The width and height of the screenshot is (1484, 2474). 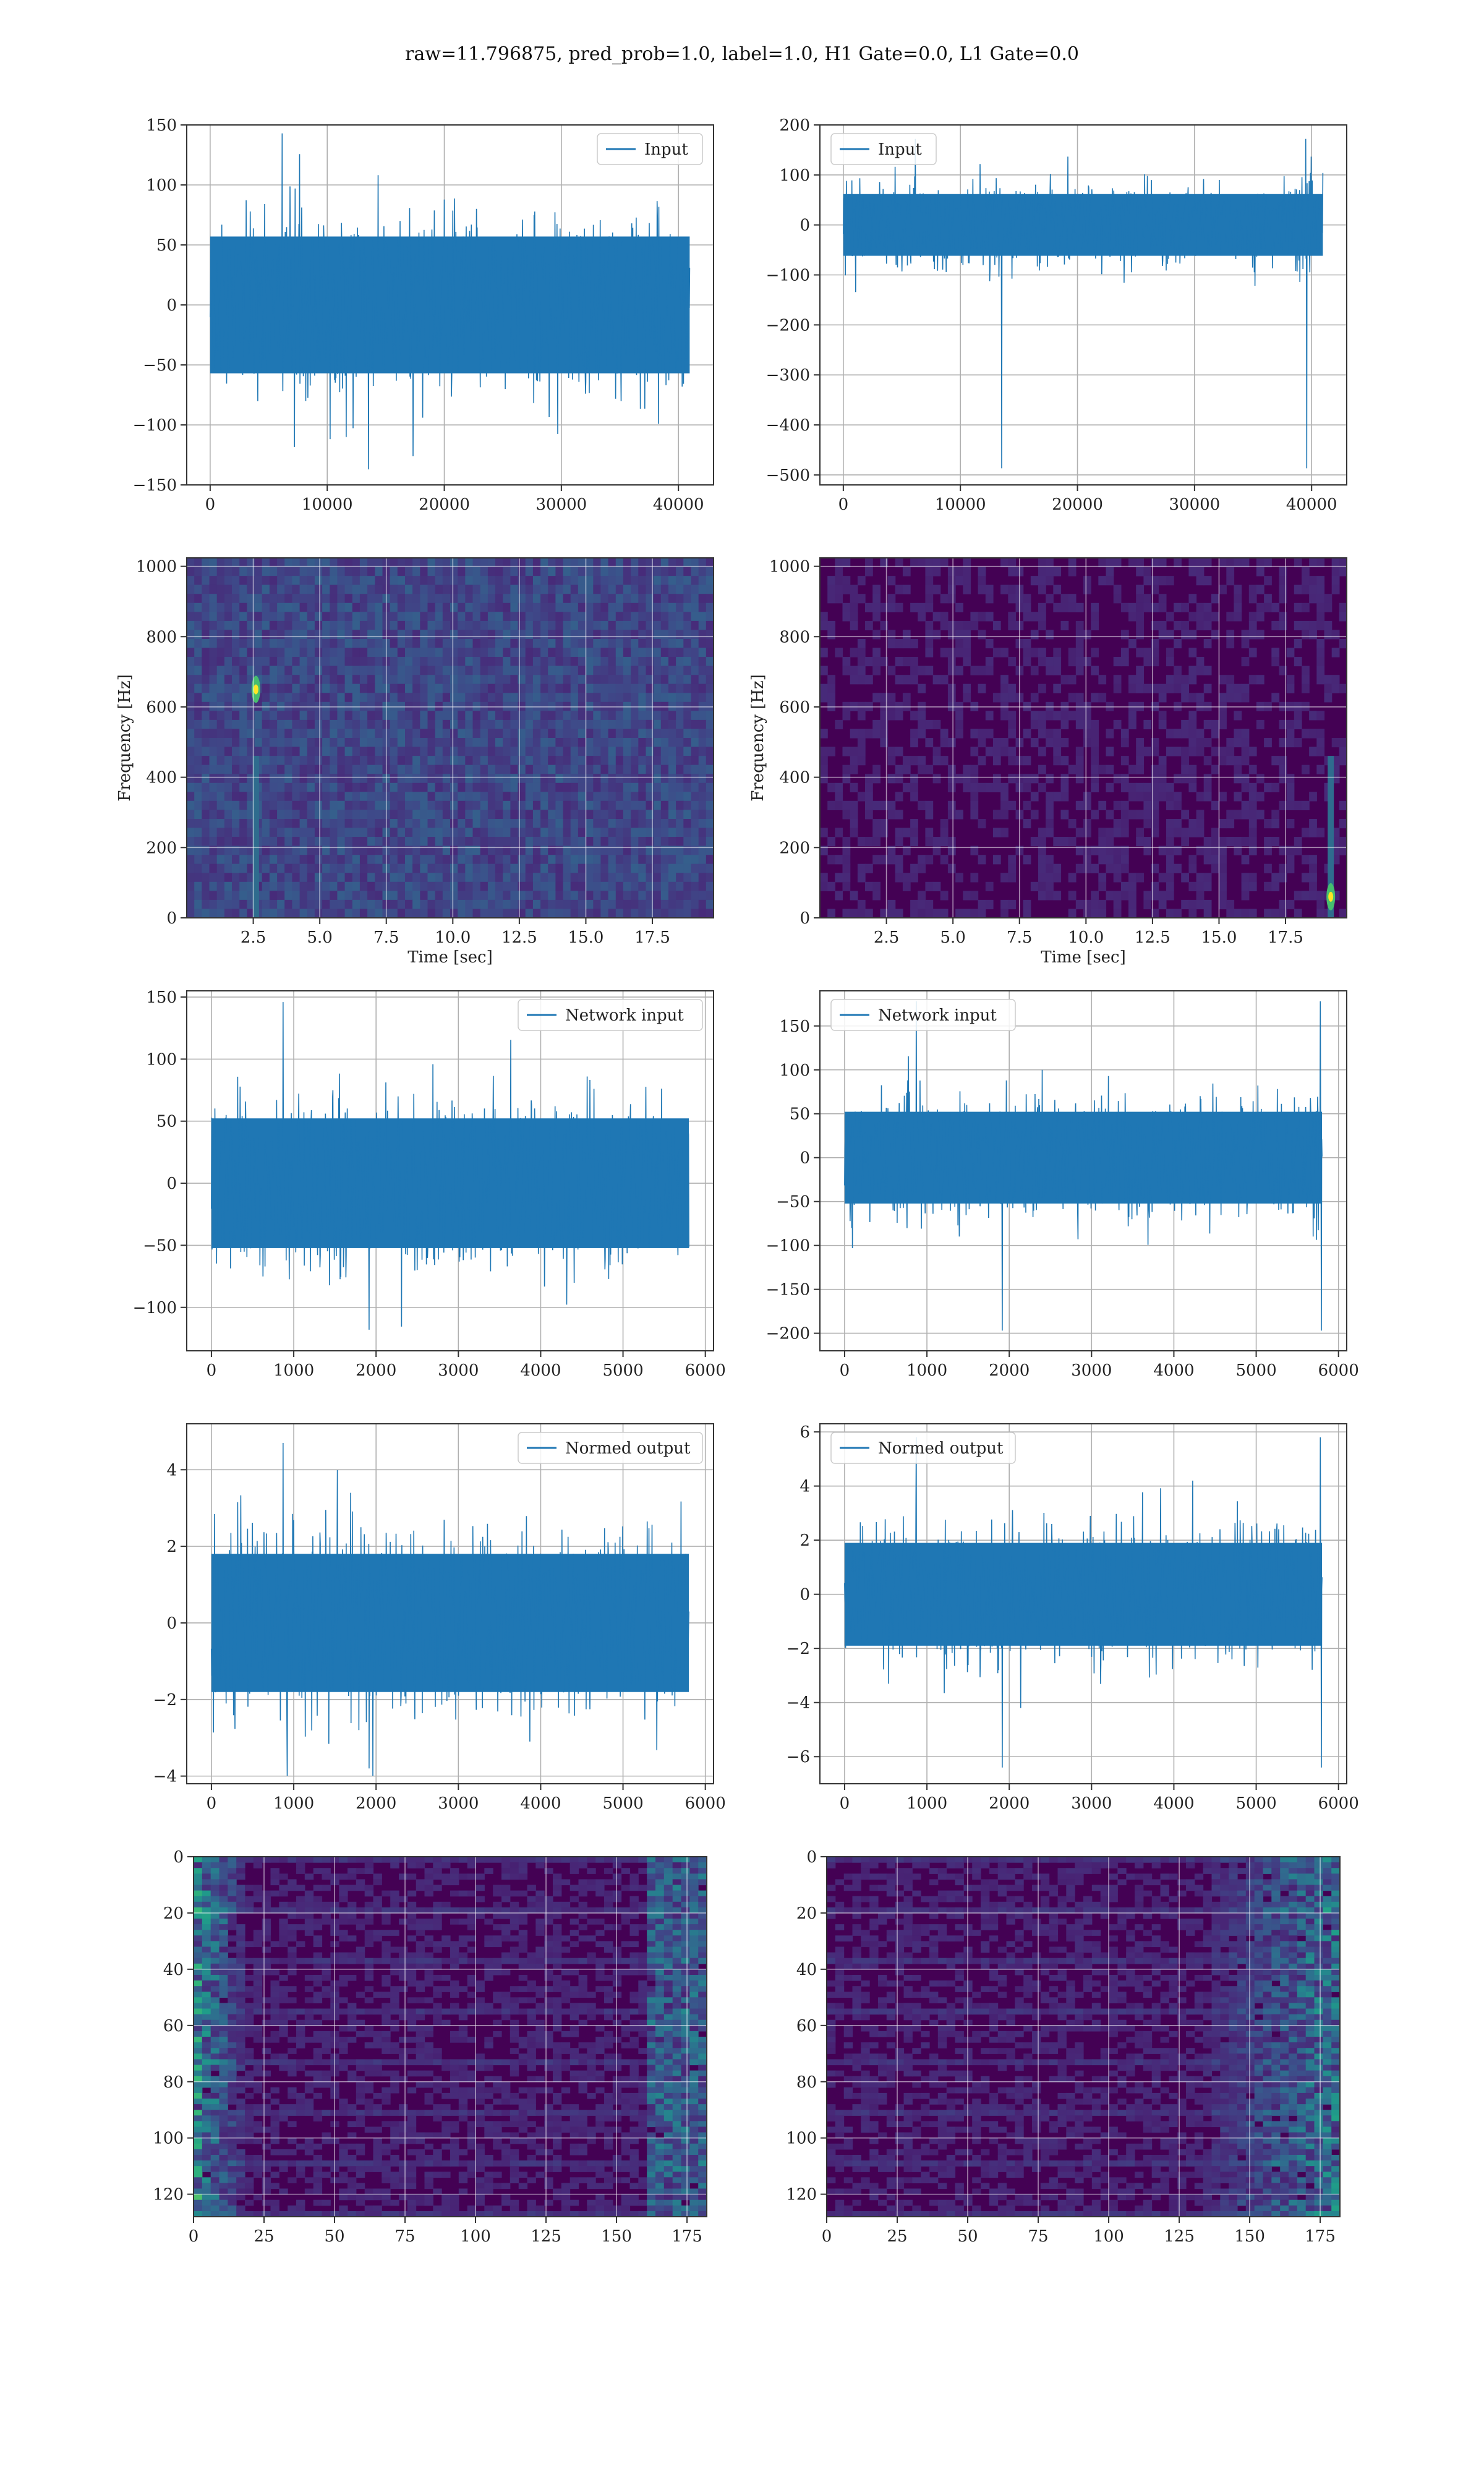 What do you see at coordinates (171, 305) in the screenshot?
I see `y-tick-label: 0` at bounding box center [171, 305].